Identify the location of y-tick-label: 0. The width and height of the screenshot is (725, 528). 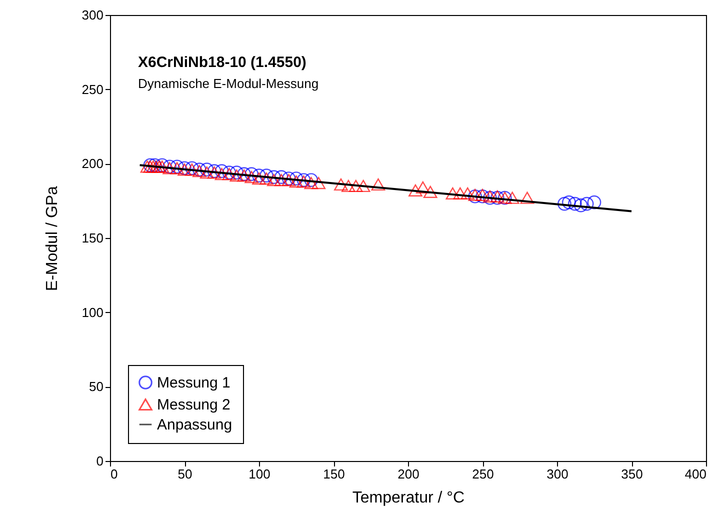
(100, 461).